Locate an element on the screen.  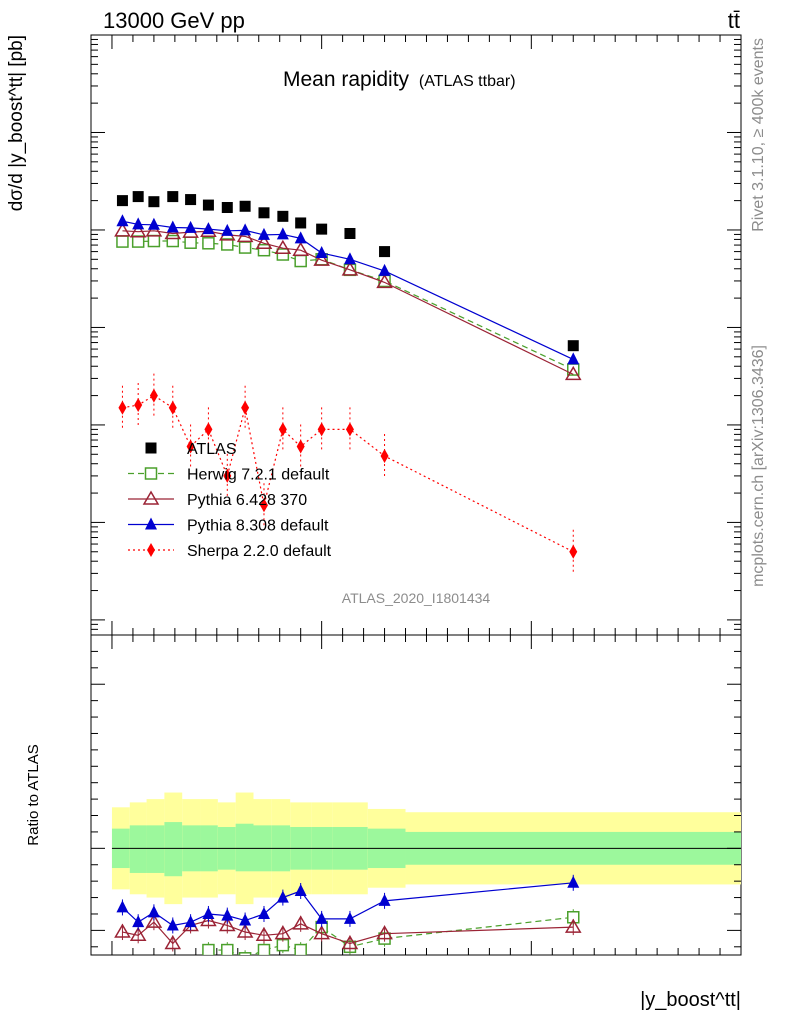
legend-marker-atlas is located at coordinates (151, 448).